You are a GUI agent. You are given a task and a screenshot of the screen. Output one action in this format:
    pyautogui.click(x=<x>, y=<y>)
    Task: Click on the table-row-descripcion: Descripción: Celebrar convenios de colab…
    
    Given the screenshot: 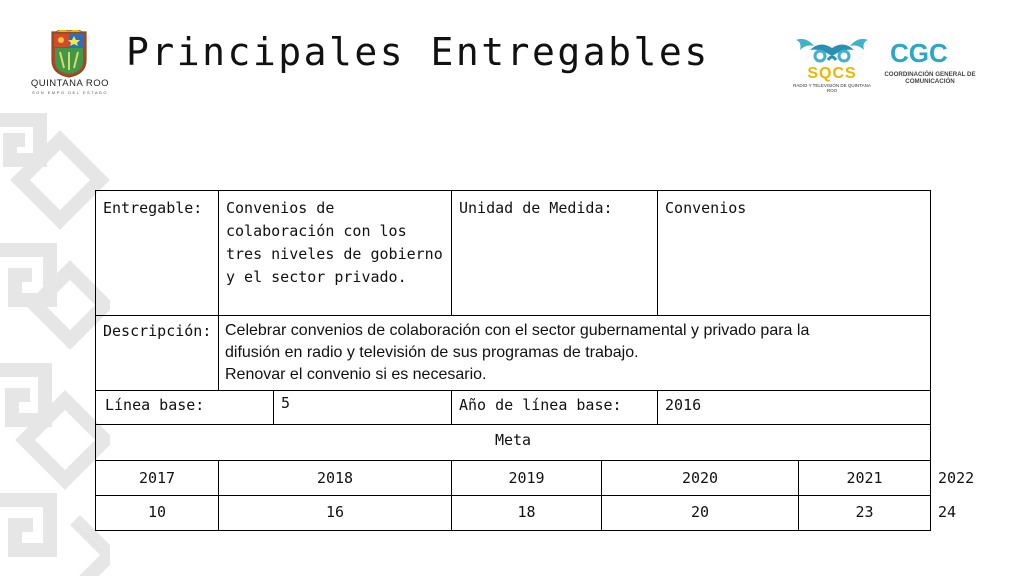 What is the action you would take?
    pyautogui.click(x=513, y=353)
    